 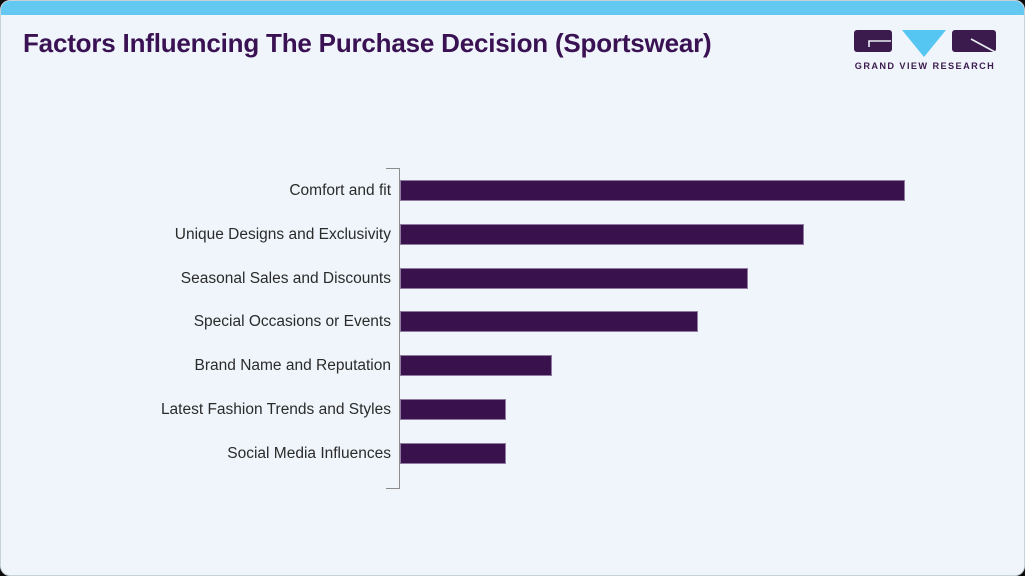 What do you see at coordinates (275, 410) in the screenshot?
I see `category-label: Latest Fashion Trends and Styles` at bounding box center [275, 410].